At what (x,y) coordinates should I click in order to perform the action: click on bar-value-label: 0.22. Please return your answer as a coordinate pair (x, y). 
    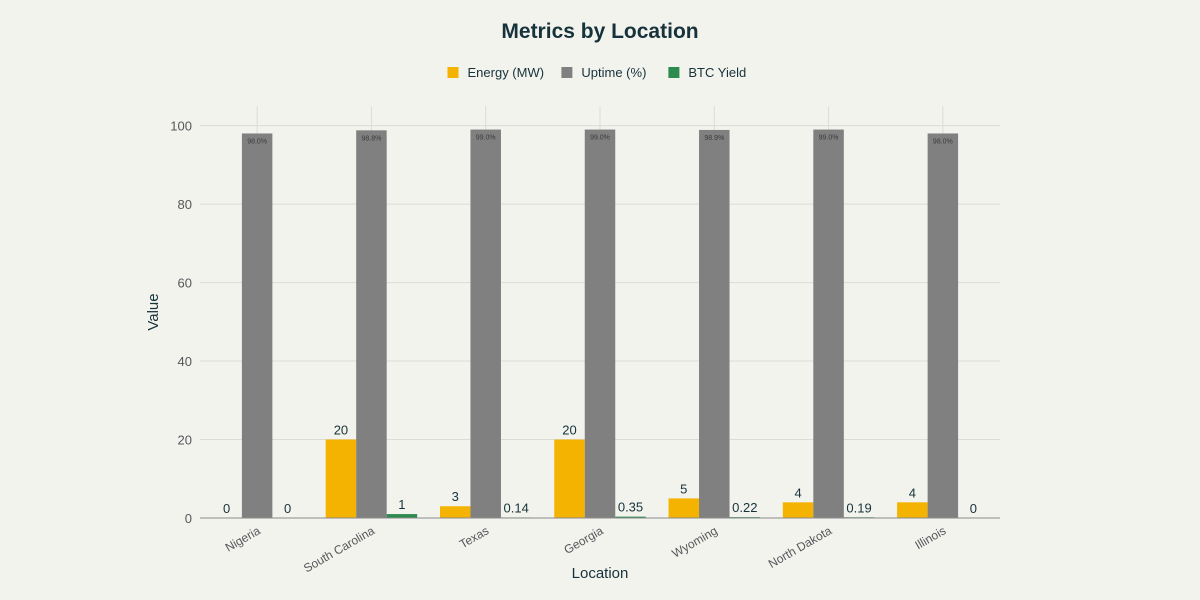
    Looking at the image, I should click on (744, 507).